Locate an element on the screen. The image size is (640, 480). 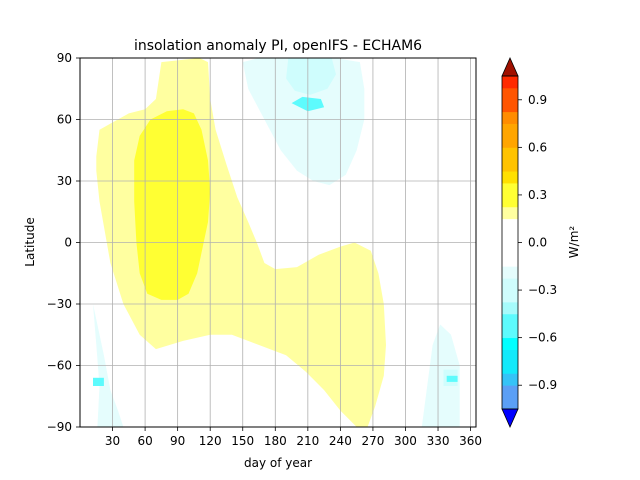
y-tick-label: −30 is located at coordinates (59, 304).